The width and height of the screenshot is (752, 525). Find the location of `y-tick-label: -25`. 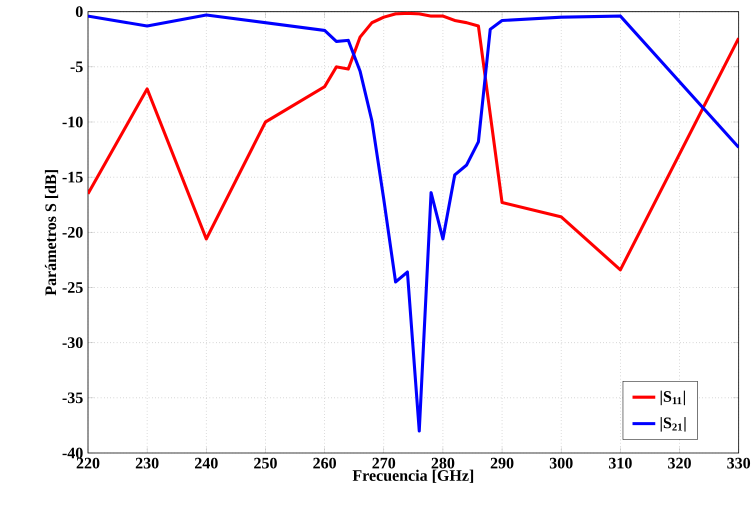

y-tick-label: -25 is located at coordinates (72, 287).